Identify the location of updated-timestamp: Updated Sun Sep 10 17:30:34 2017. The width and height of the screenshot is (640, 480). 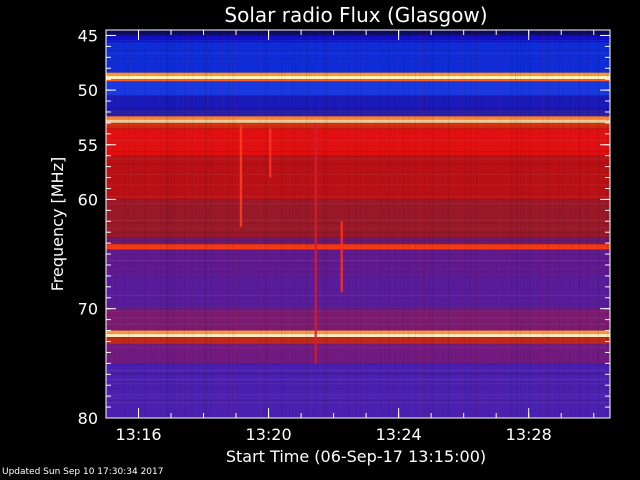
(83, 472).